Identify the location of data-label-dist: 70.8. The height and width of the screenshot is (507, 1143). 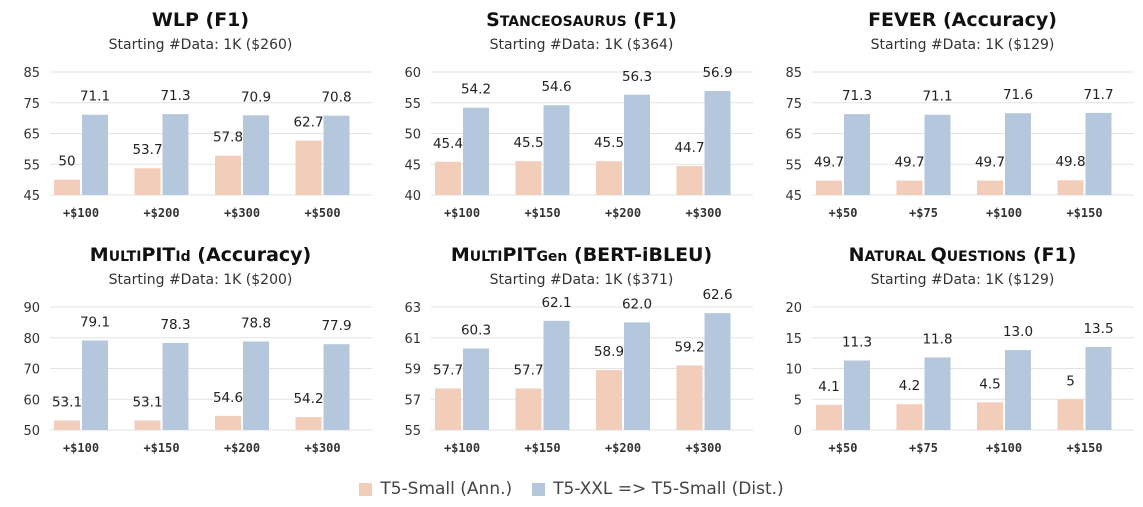
(336, 98).